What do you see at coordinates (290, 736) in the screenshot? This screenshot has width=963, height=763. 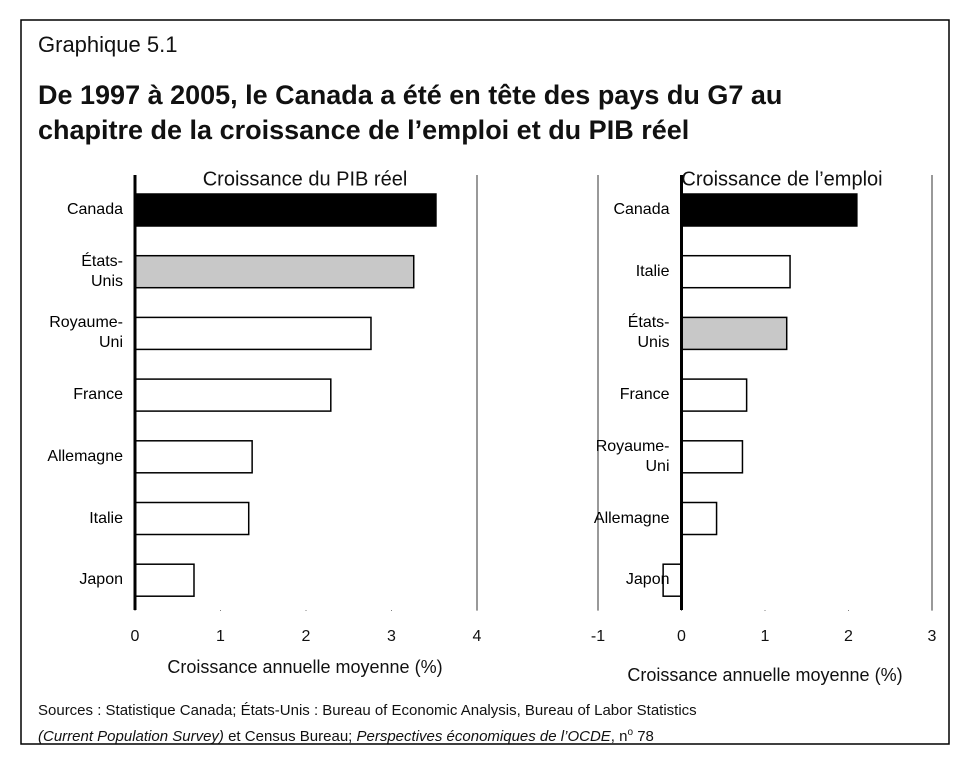 I see `source-text: et Census Bureau;` at bounding box center [290, 736].